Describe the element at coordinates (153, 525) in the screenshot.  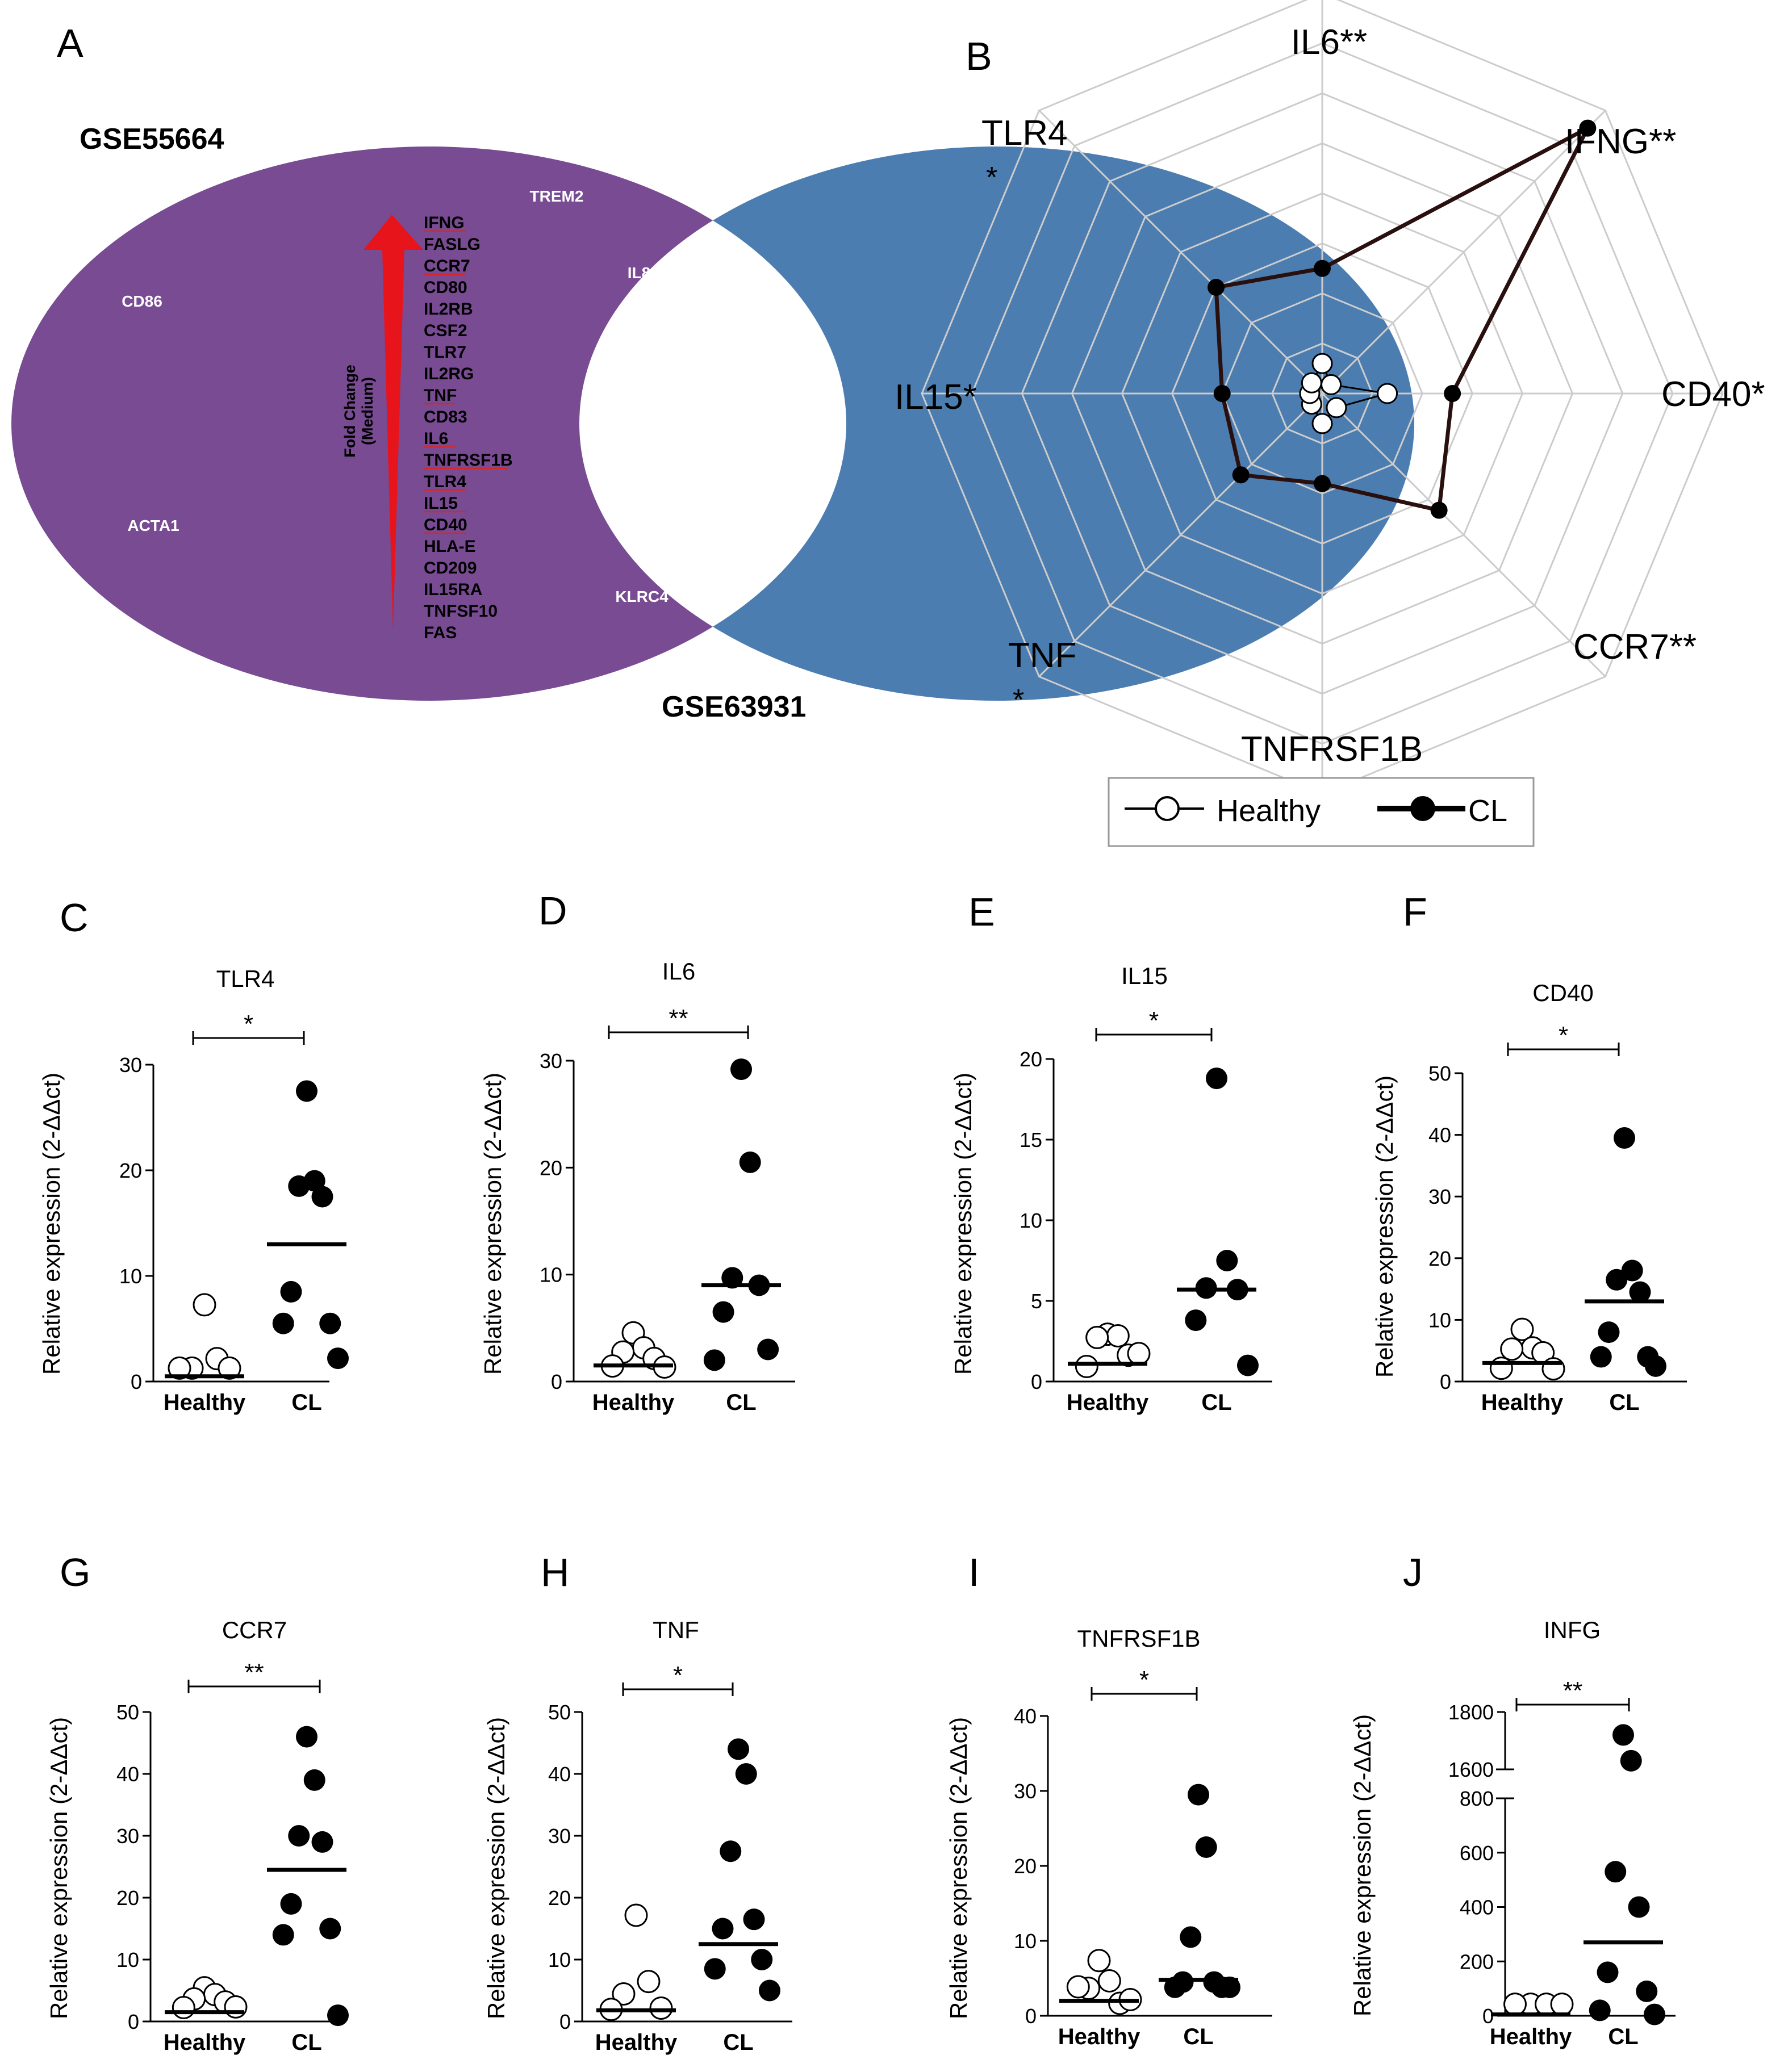
I see `venn-gene-acta1: ACTA1` at that location.